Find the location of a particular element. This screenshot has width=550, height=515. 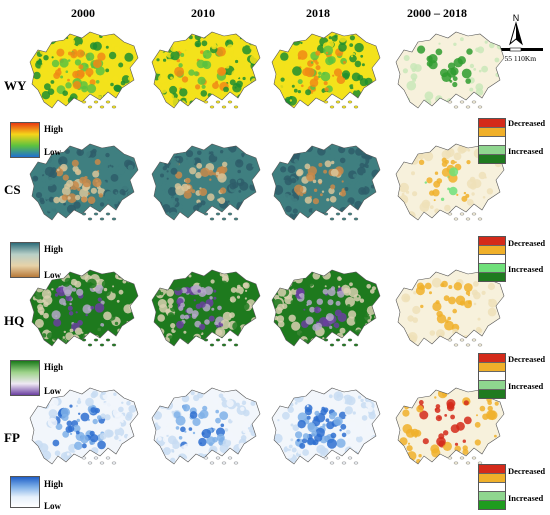

change-legend-fp-increased: Increased is located at coordinates (526, 498).